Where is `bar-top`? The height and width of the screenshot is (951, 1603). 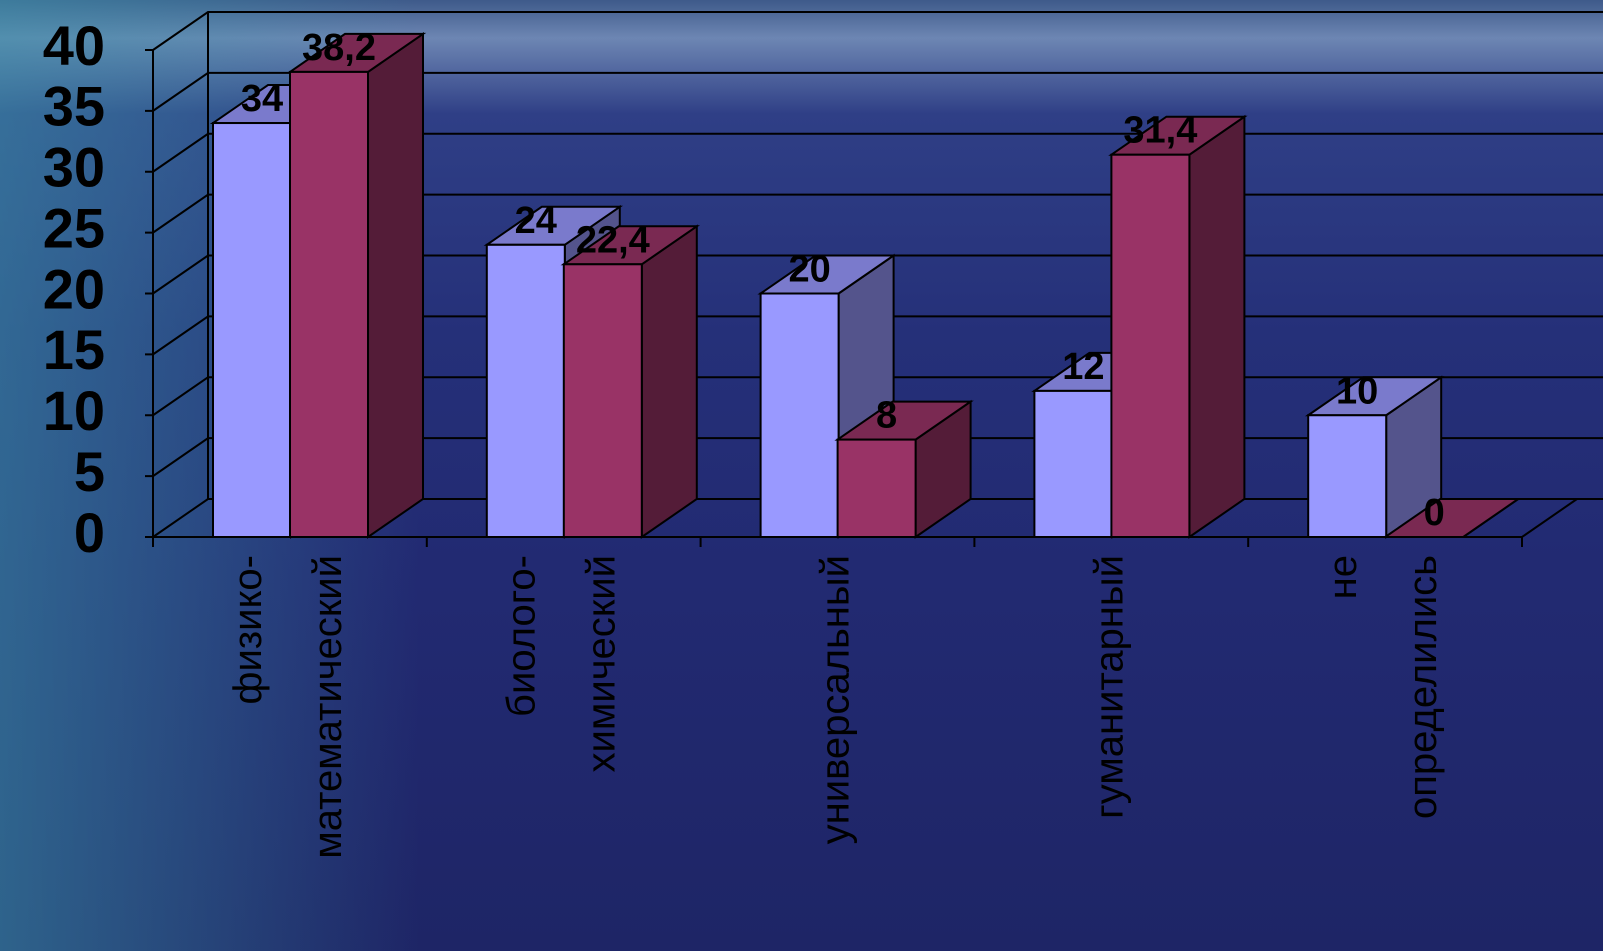 bar-top is located at coordinates (1451, 518).